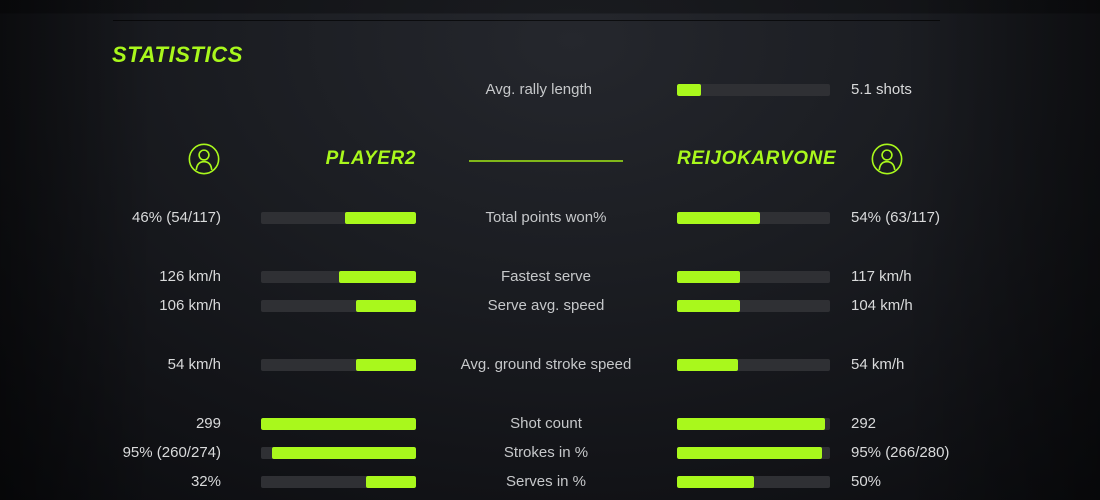 The width and height of the screenshot is (1100, 500). Describe the element at coordinates (190, 276) in the screenshot. I see `left-player-value: 126 km/h` at that location.